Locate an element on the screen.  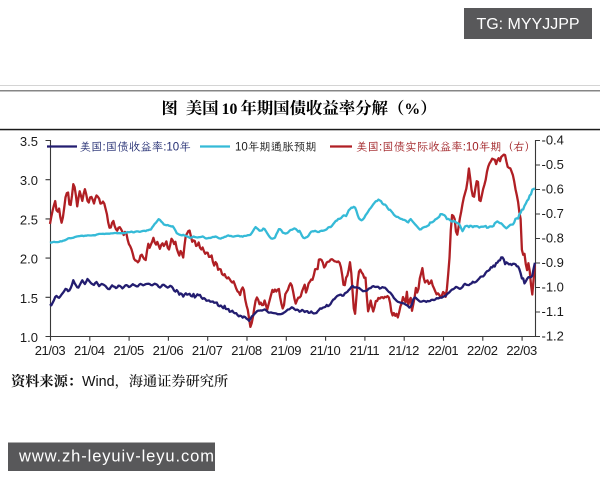
svg-text: -0.6 is located at coordinates (553, 189).